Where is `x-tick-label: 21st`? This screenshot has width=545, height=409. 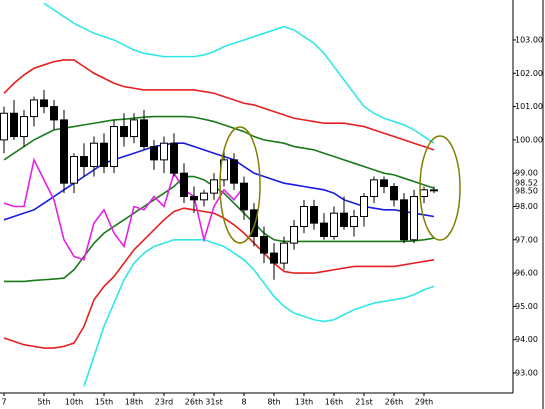
x-tick-label: 21st is located at coordinates (363, 402).